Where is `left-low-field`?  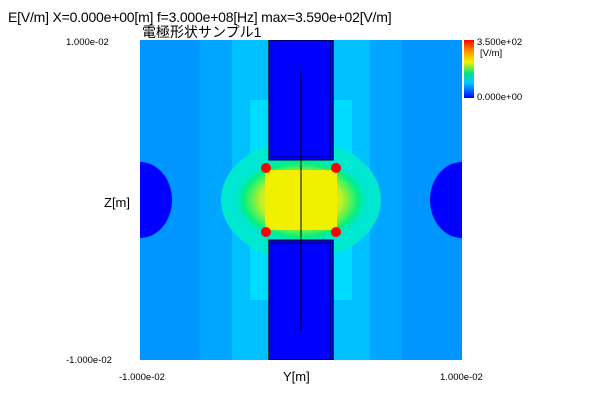
left-low-field is located at coordinates (156, 200).